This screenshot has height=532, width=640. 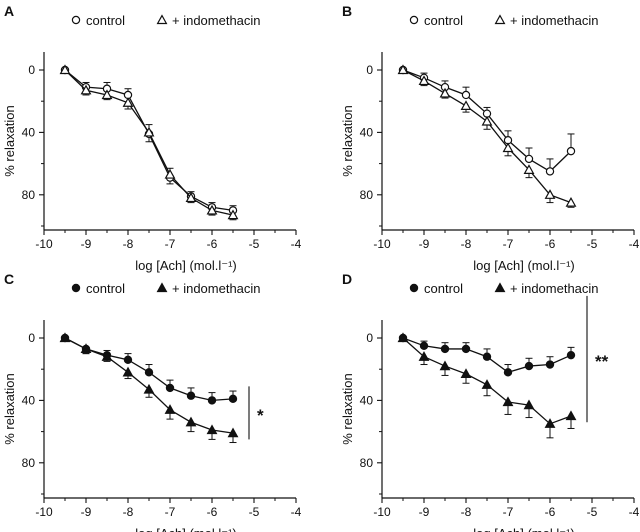 I want to click on legend-label: control, so click(x=105, y=288).